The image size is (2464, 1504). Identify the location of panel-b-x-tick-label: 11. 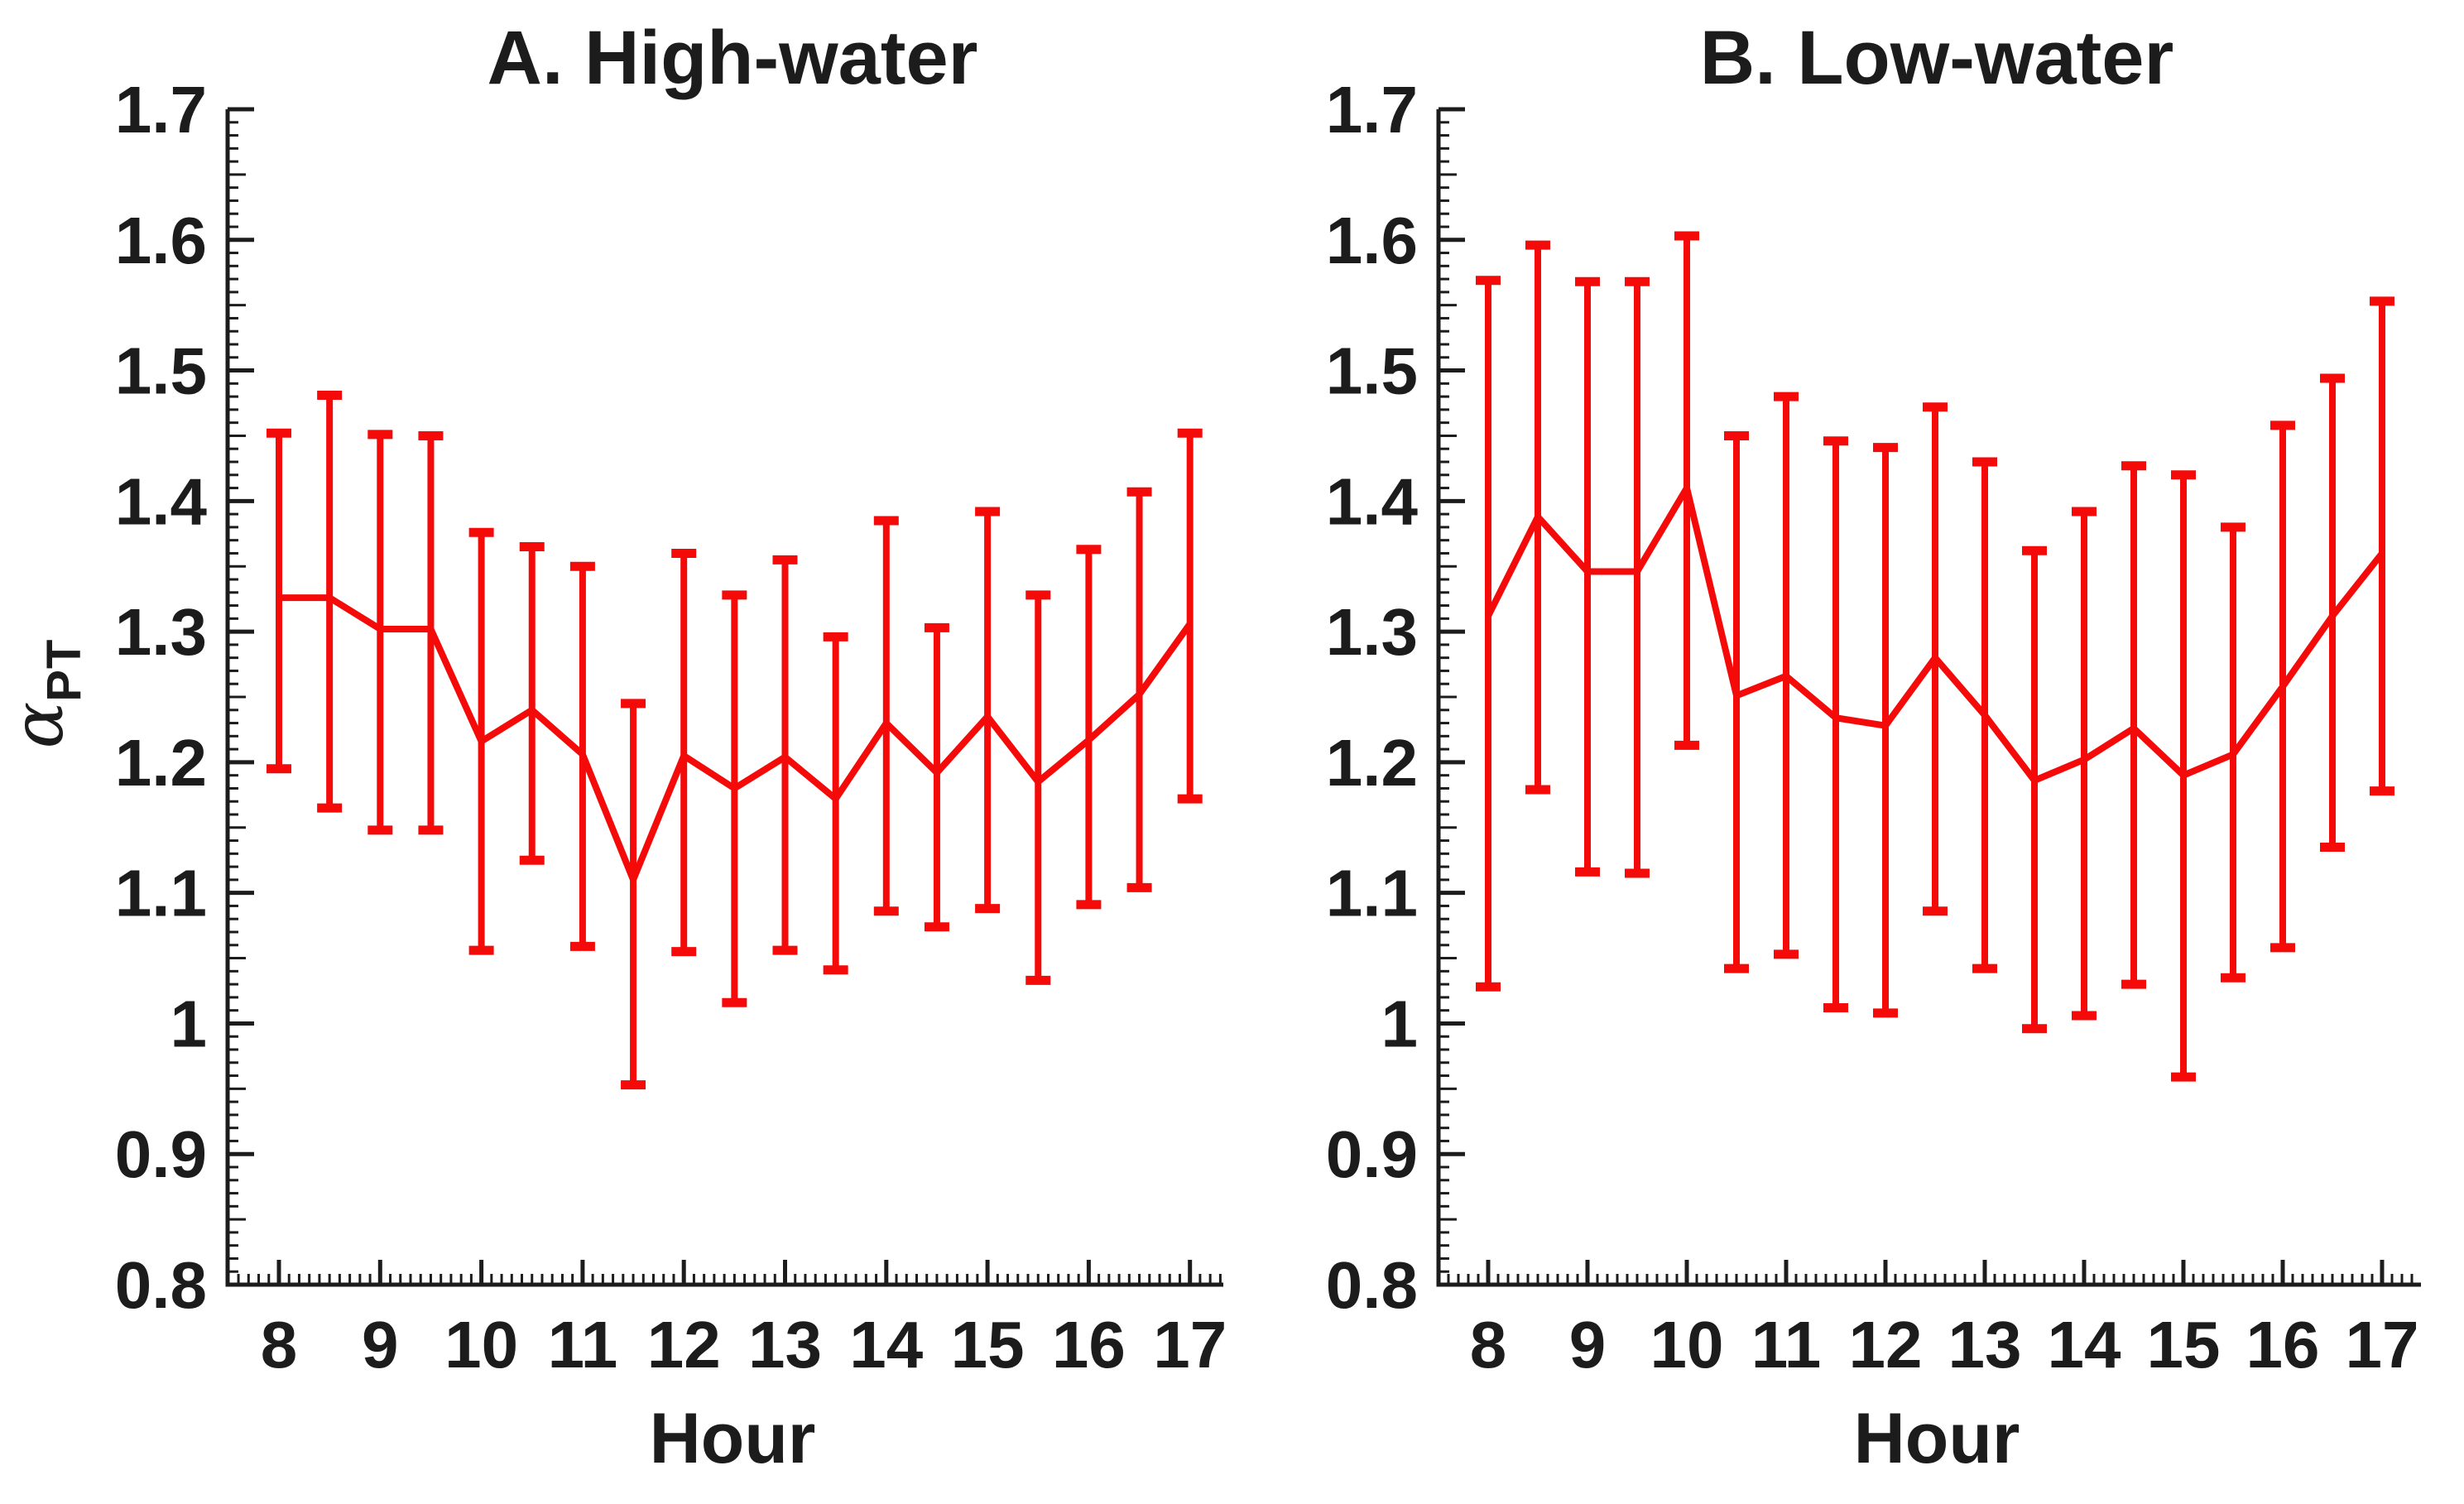
(1786, 1344).